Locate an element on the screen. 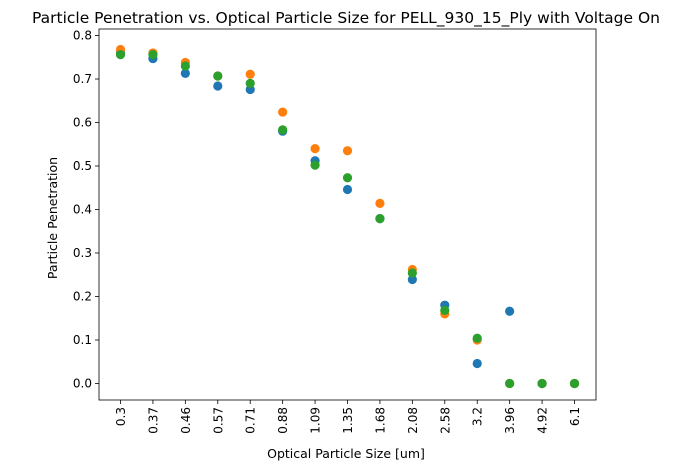 Image resolution: width=693 pixels, height=472 pixels. x-tick-label: 4.92 is located at coordinates (543, 420).